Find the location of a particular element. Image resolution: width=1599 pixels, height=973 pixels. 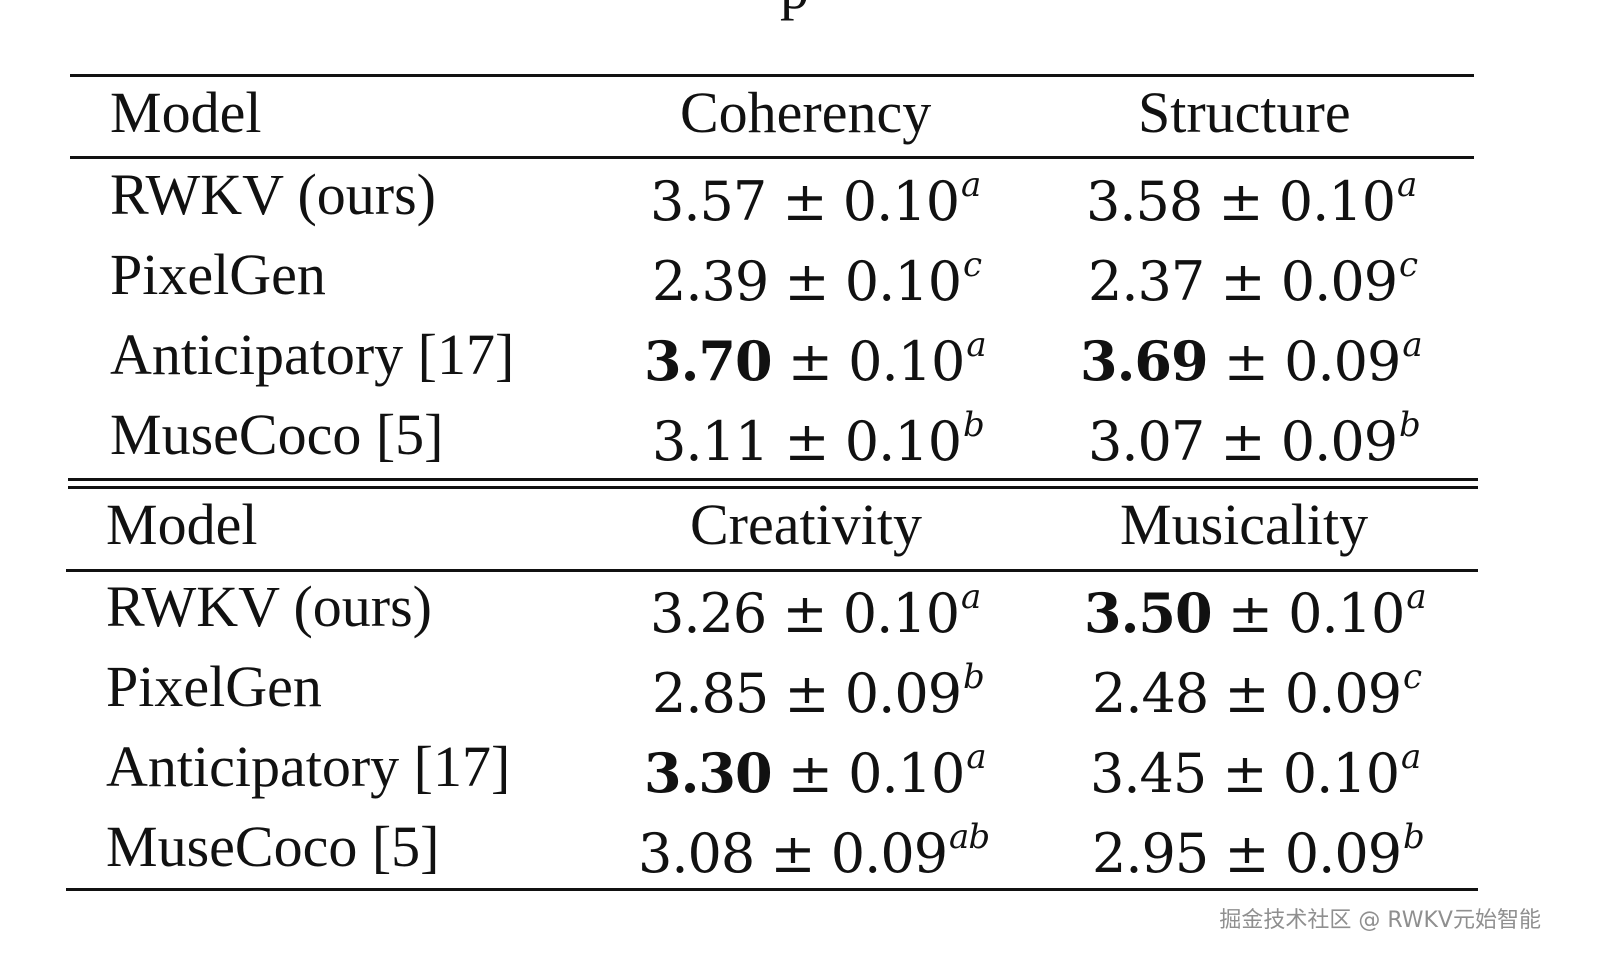

double-rule-top is located at coordinates (773, 479).